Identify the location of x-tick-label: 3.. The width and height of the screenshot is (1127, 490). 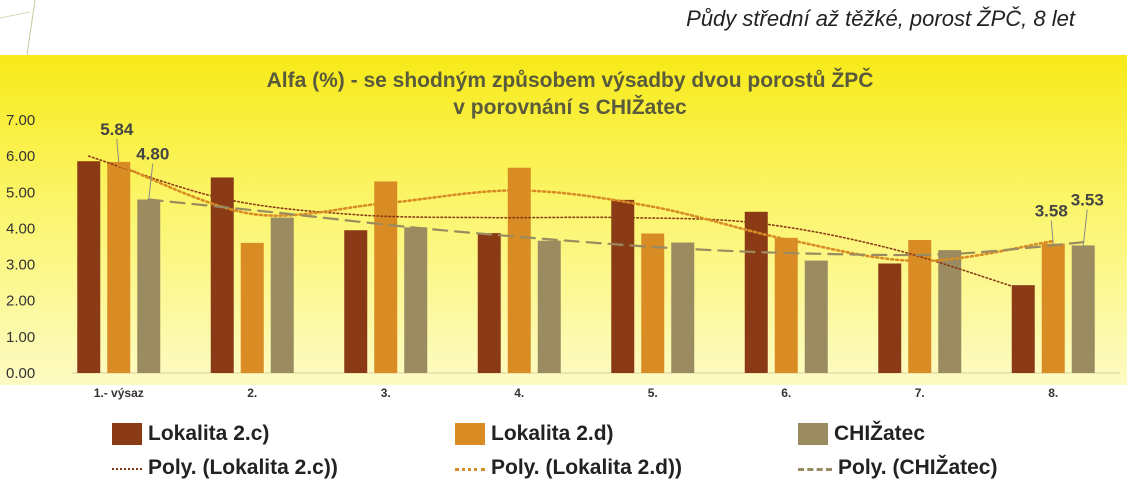
(386, 393).